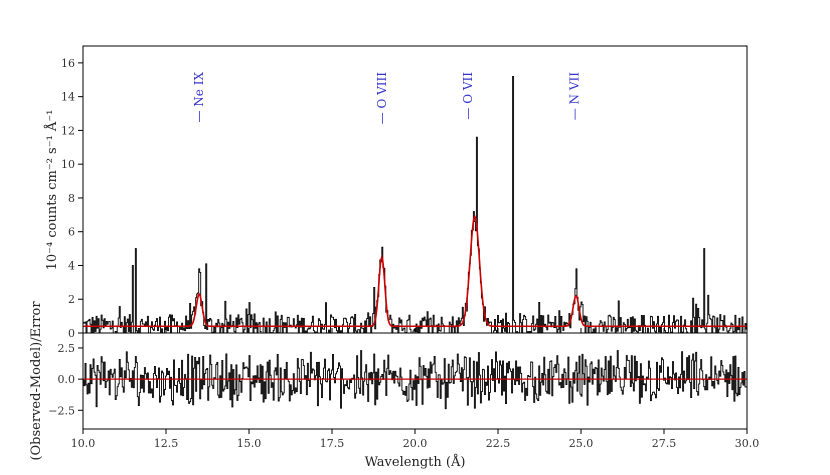 This screenshot has height=475, width=830. What do you see at coordinates (36, 381) in the screenshot?
I see `residual-y-axis-label: (Observed-Model)/Error` at bounding box center [36, 381].